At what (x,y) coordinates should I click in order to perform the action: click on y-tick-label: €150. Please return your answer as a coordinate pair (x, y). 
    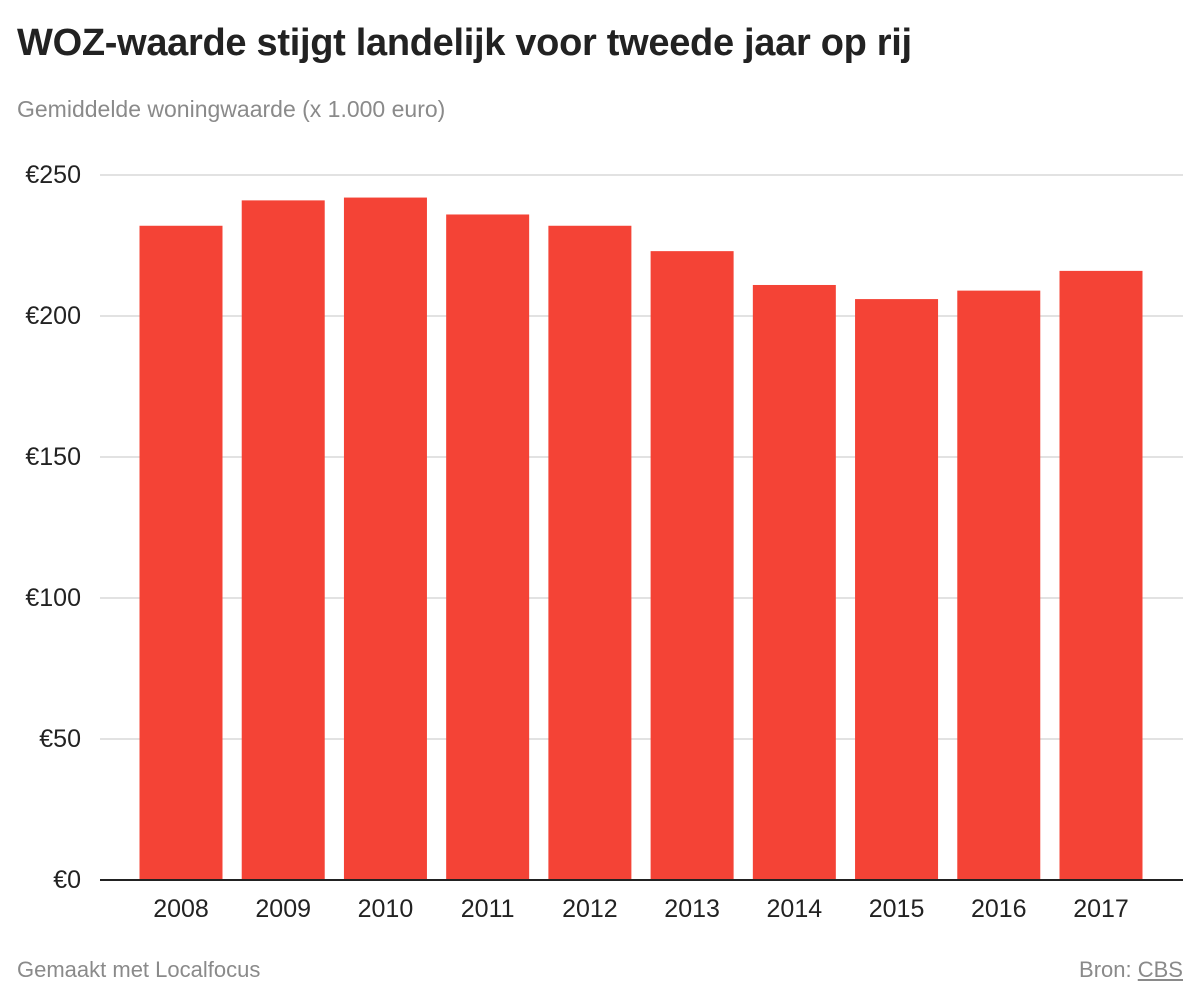
    Looking at the image, I should click on (53, 457).